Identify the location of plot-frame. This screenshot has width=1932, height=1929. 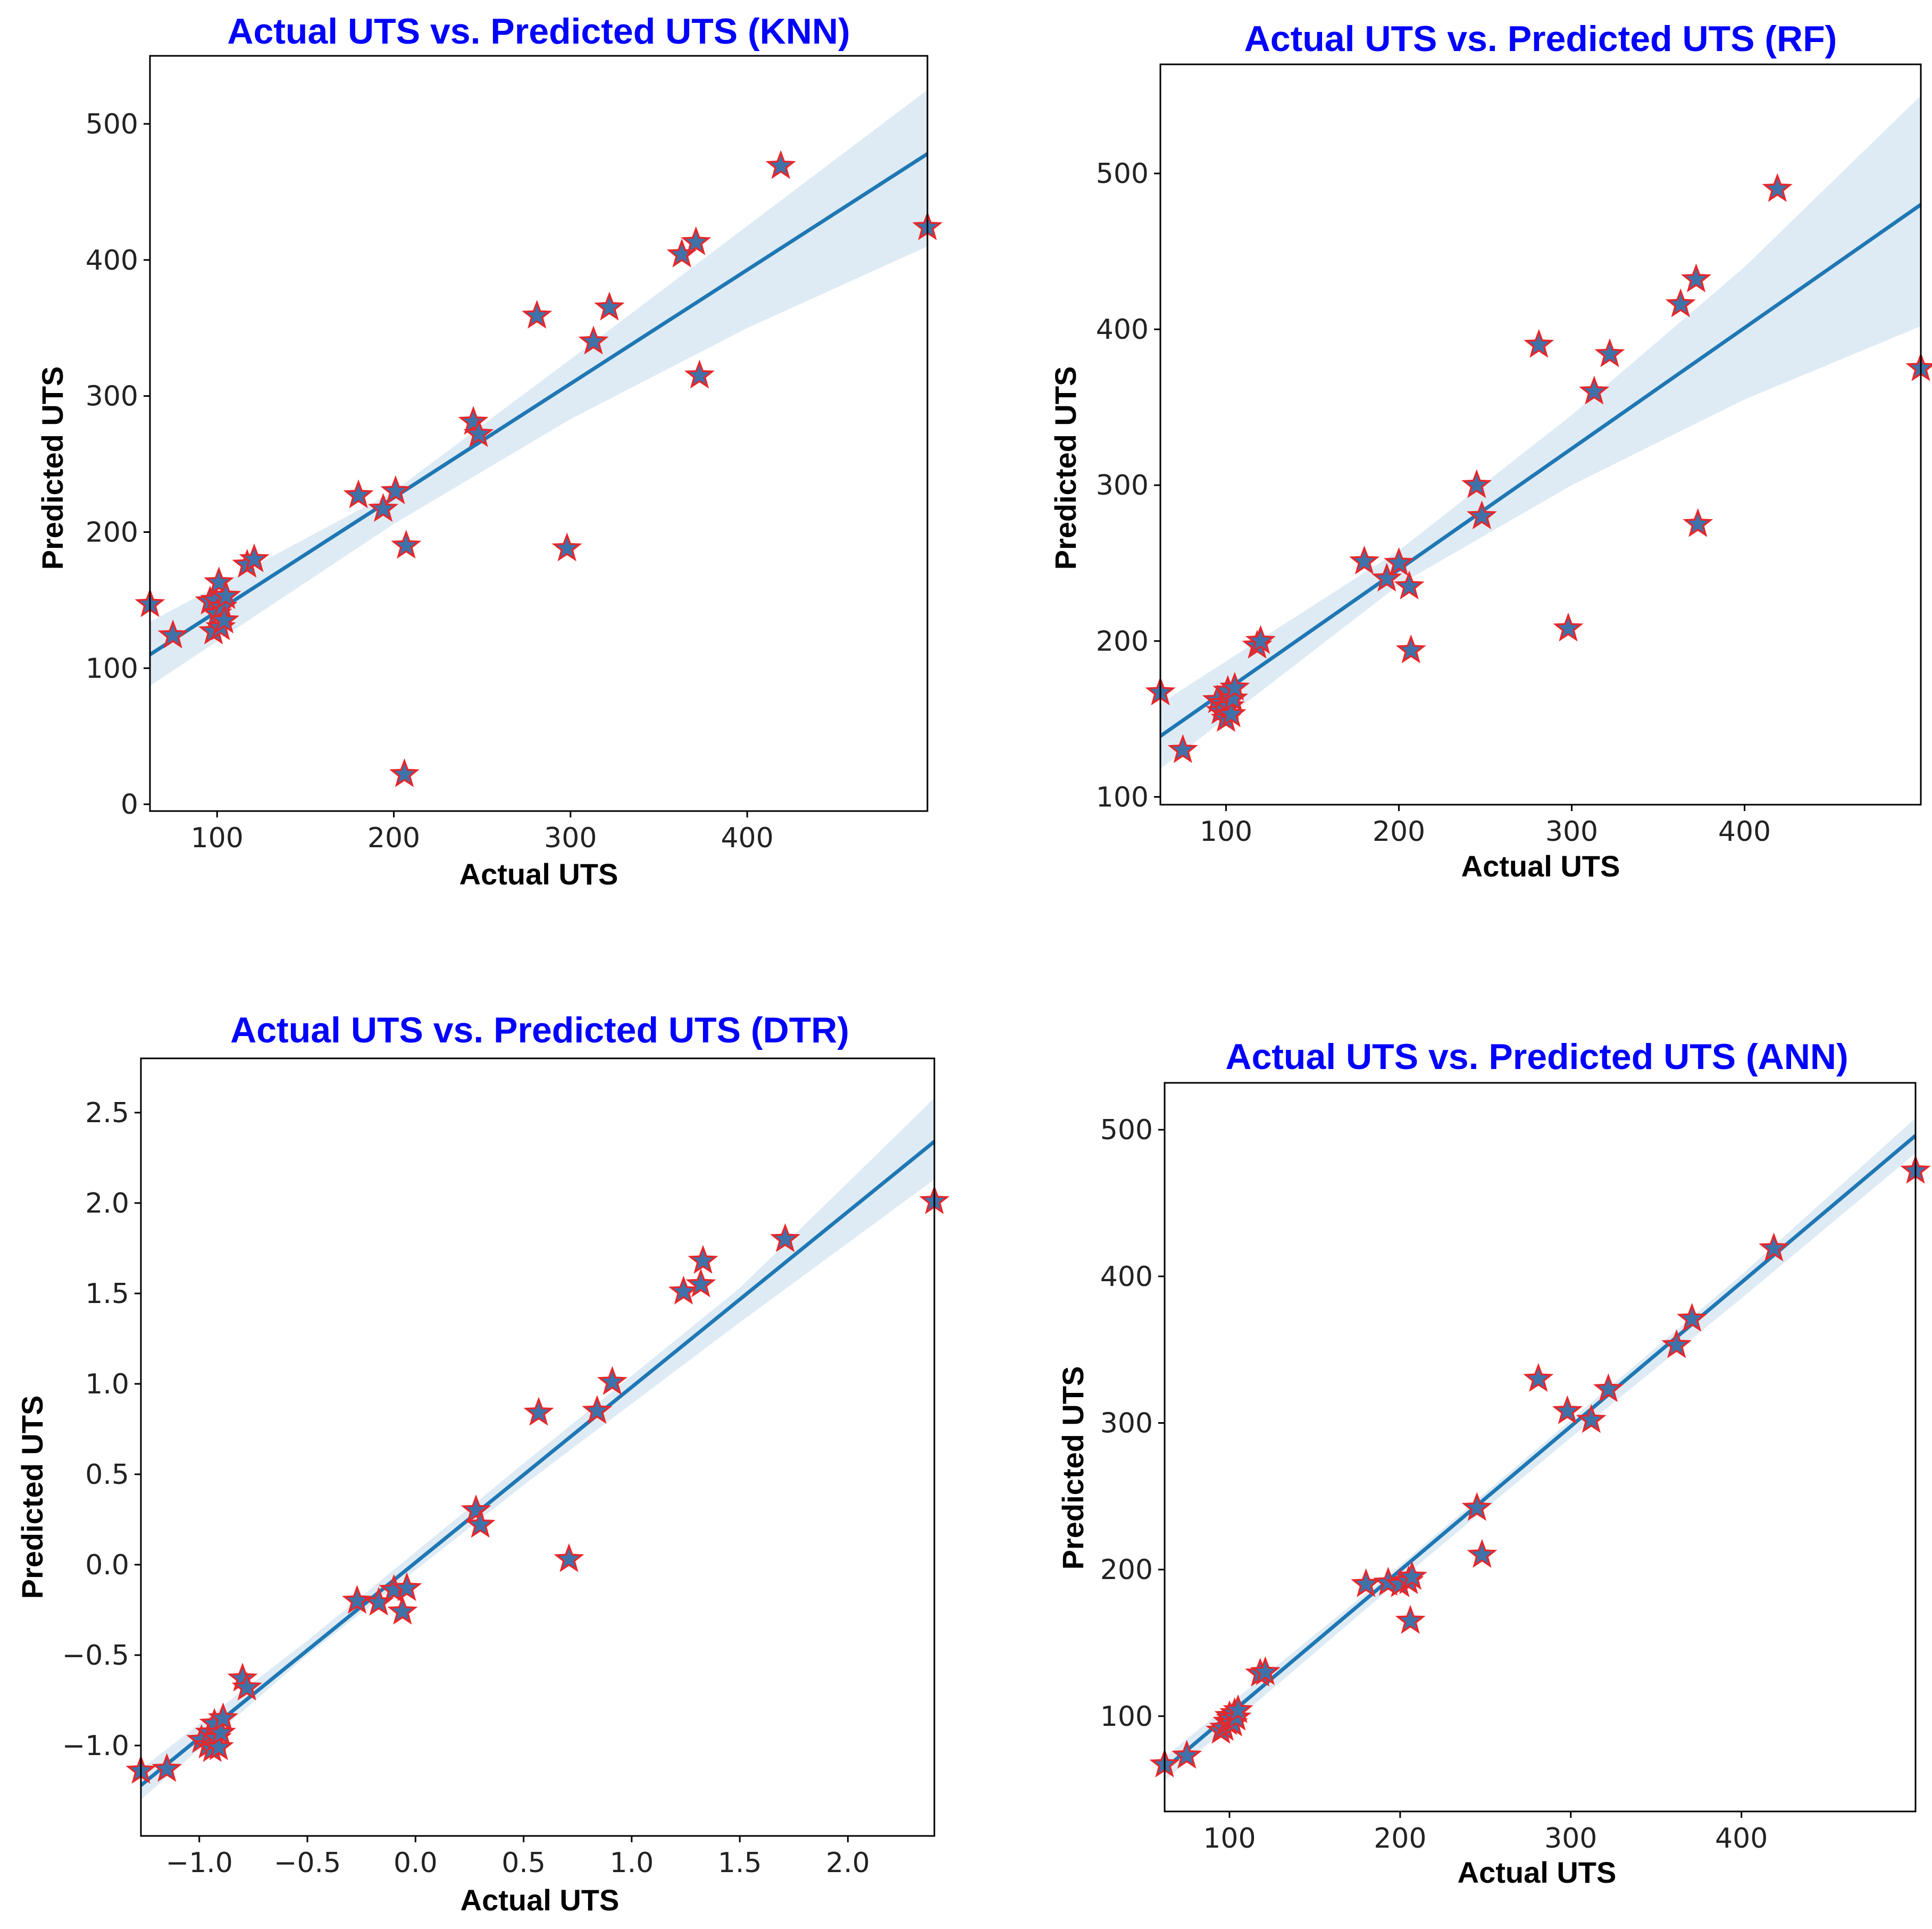
(1540, 1447).